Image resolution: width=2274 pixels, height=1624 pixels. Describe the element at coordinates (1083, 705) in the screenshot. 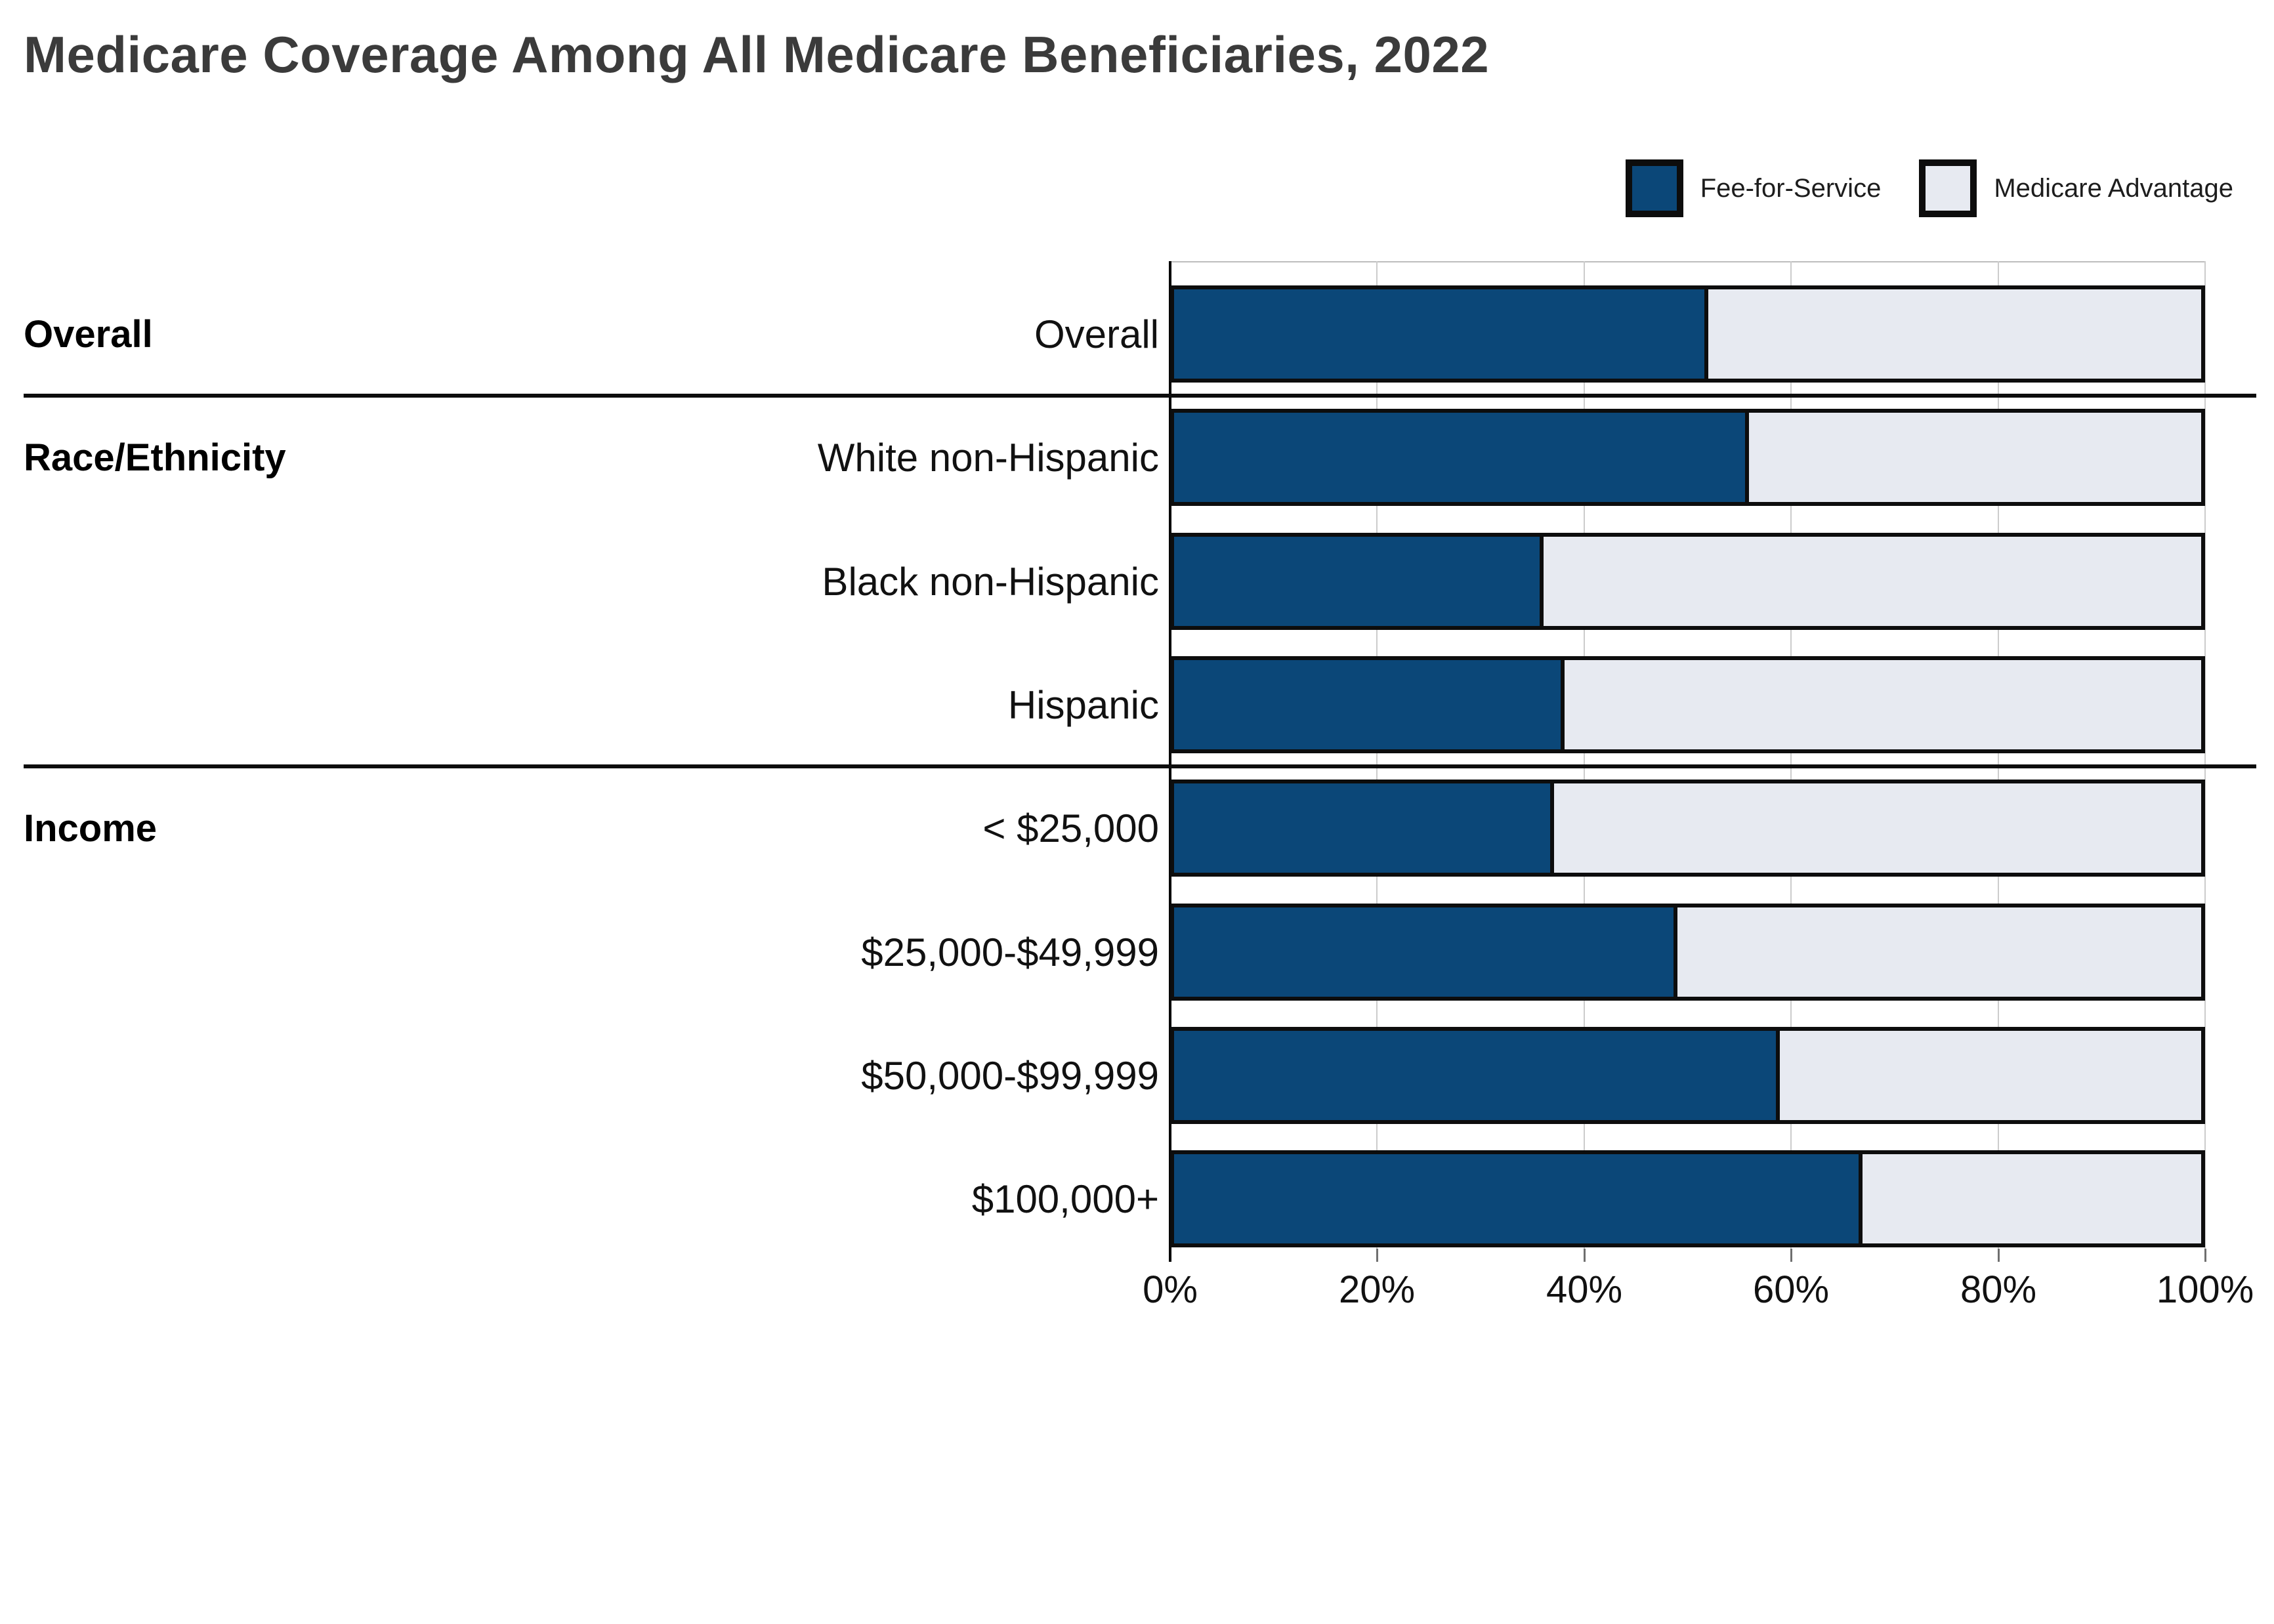

I see `category-label: Hispanic` at that location.